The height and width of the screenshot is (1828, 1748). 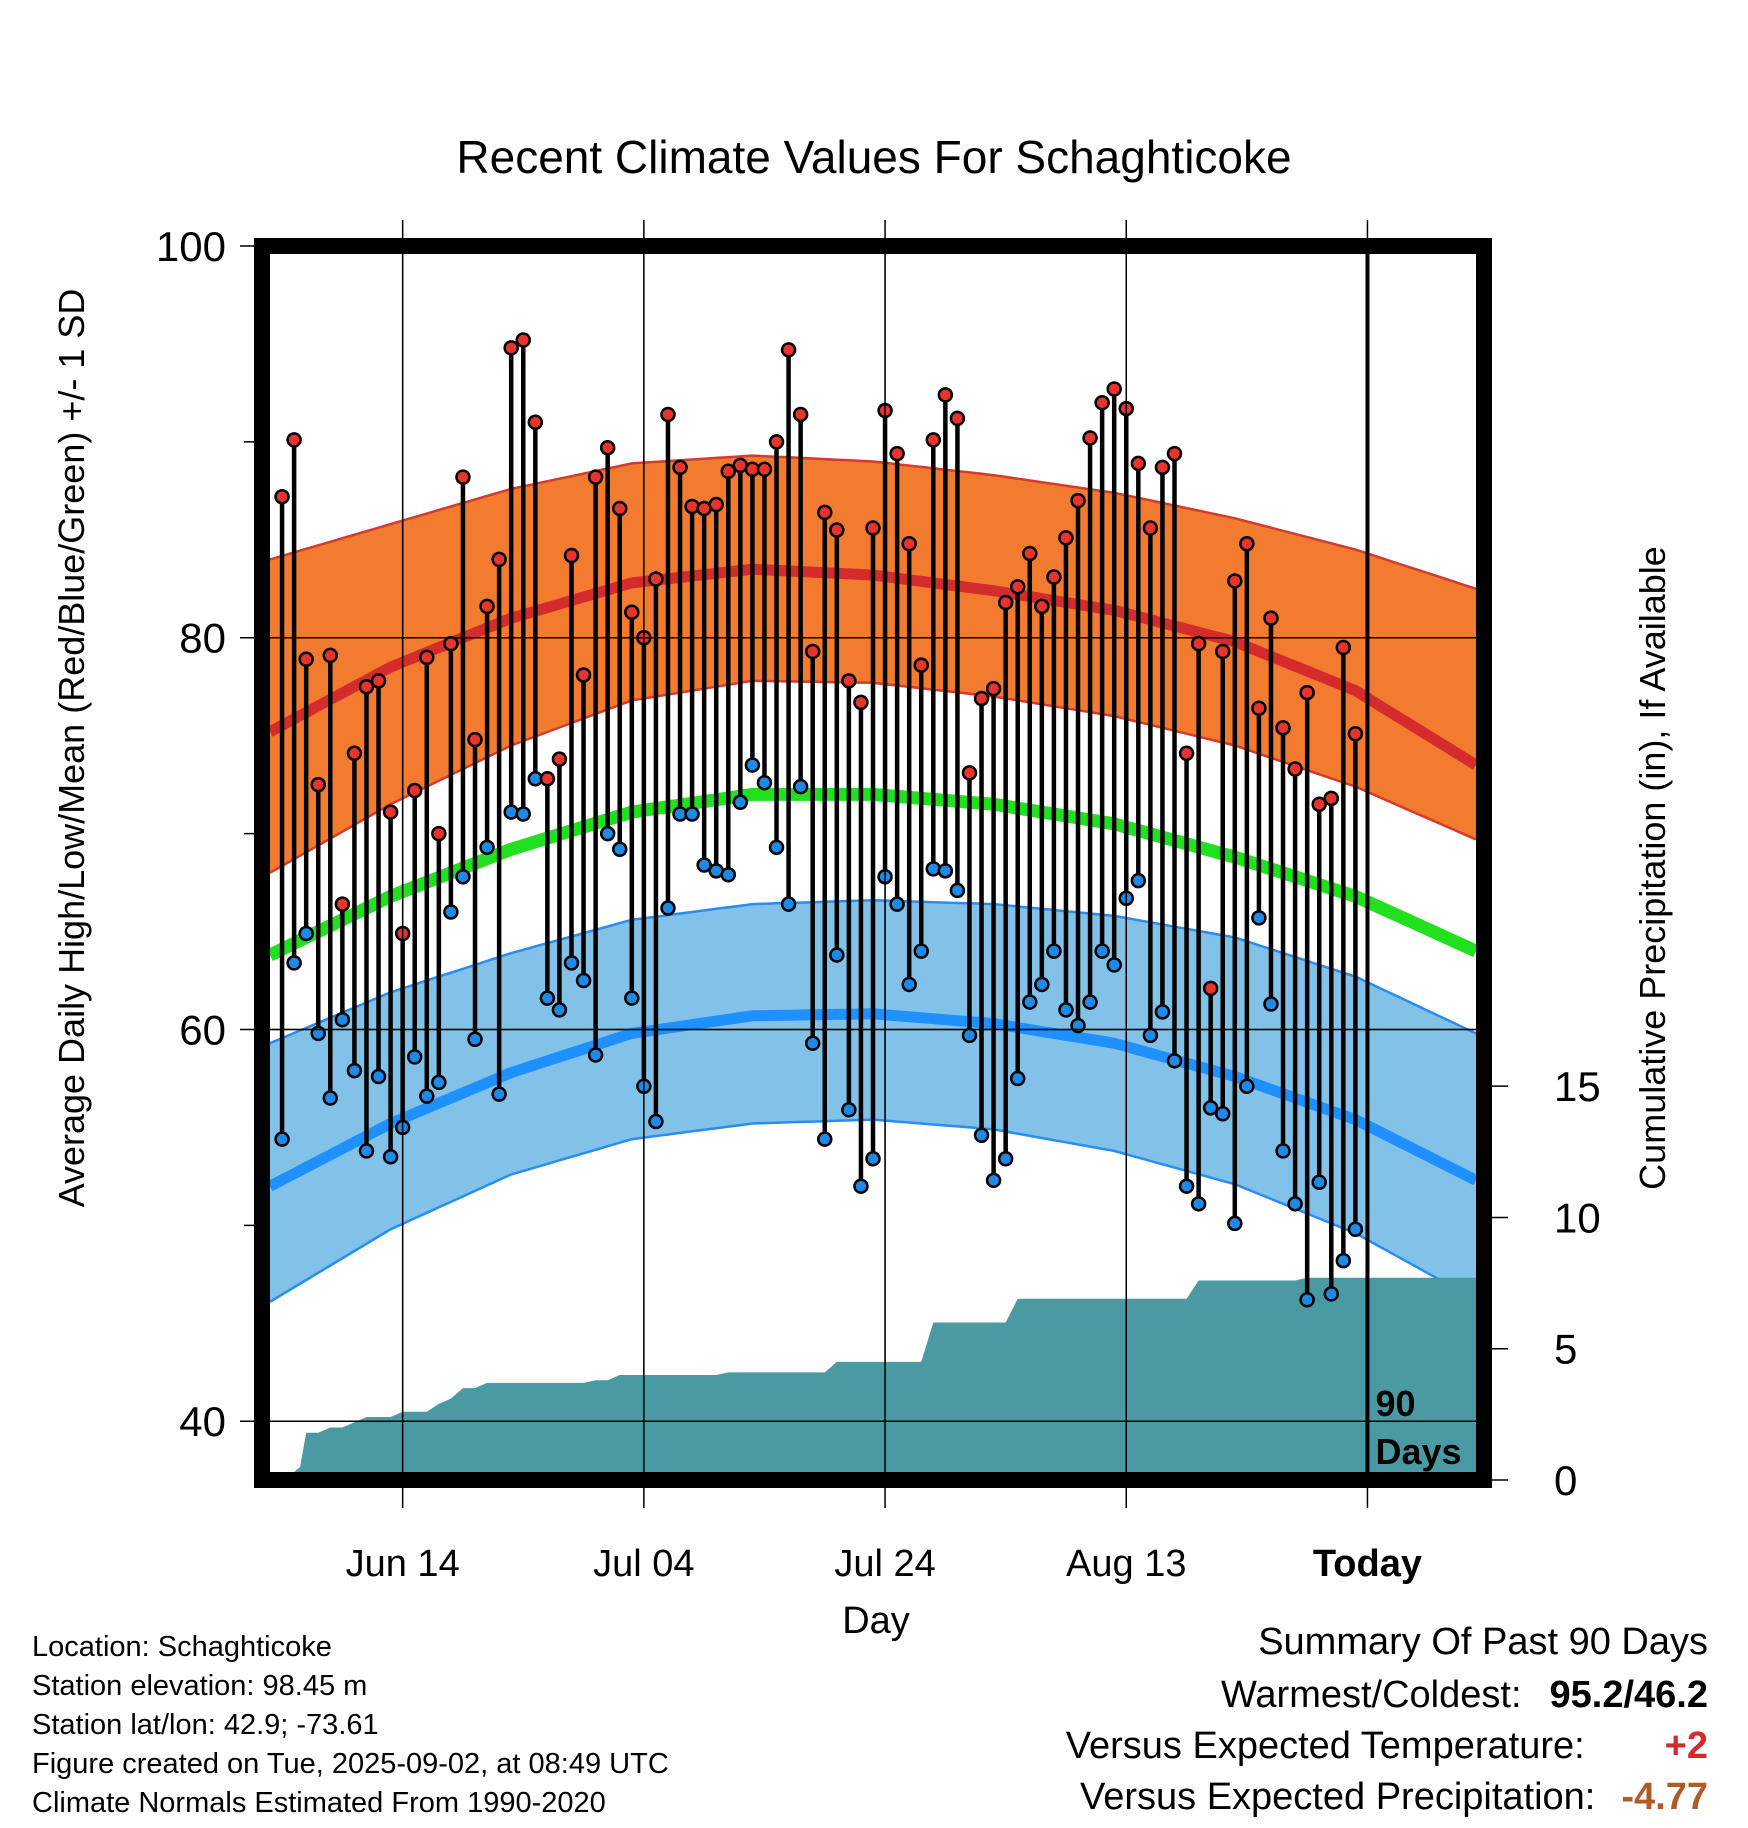 I want to click on x-tick-label: Aug 13, so click(x=1126, y=1564).